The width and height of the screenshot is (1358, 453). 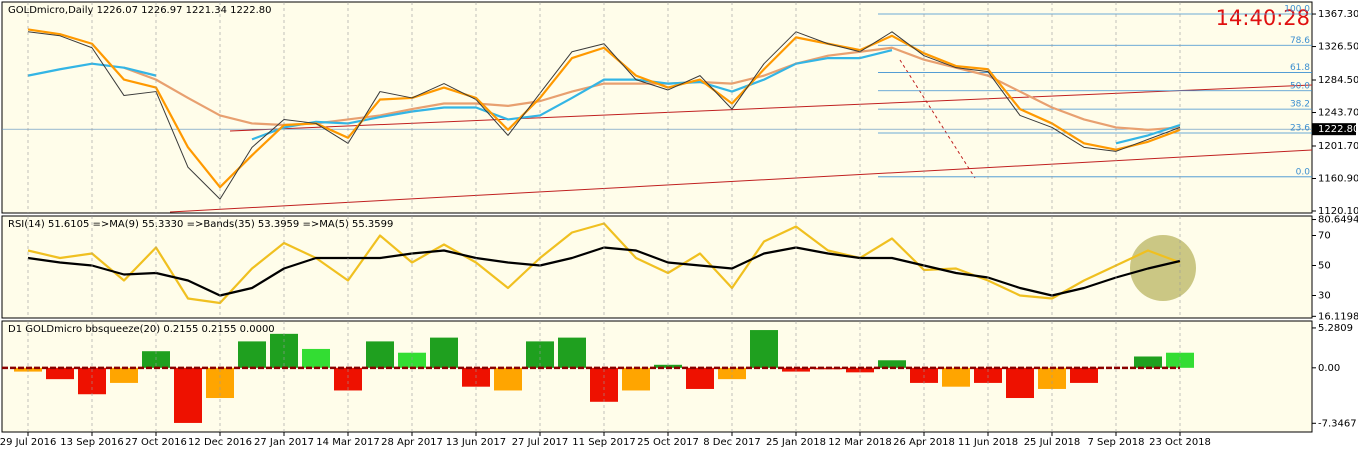 What do you see at coordinates (1324, 266) in the screenshot?
I see `y-tick-label: 50` at bounding box center [1324, 266].